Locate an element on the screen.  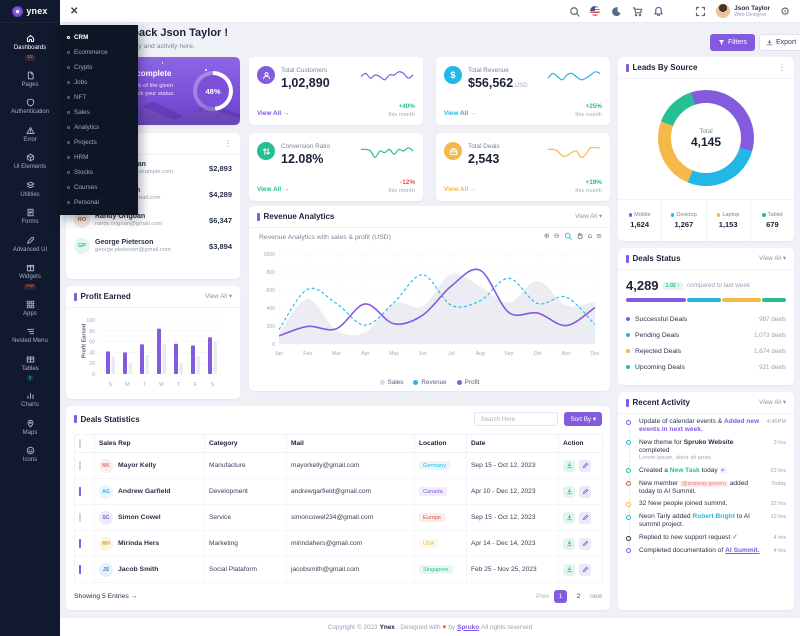
flyout-item-nft: NFT is located at coordinates (98, 97).